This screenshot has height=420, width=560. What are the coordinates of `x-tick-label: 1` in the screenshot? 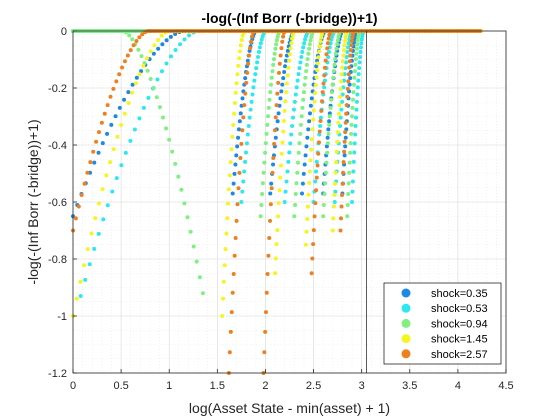 It's located at (169, 386).